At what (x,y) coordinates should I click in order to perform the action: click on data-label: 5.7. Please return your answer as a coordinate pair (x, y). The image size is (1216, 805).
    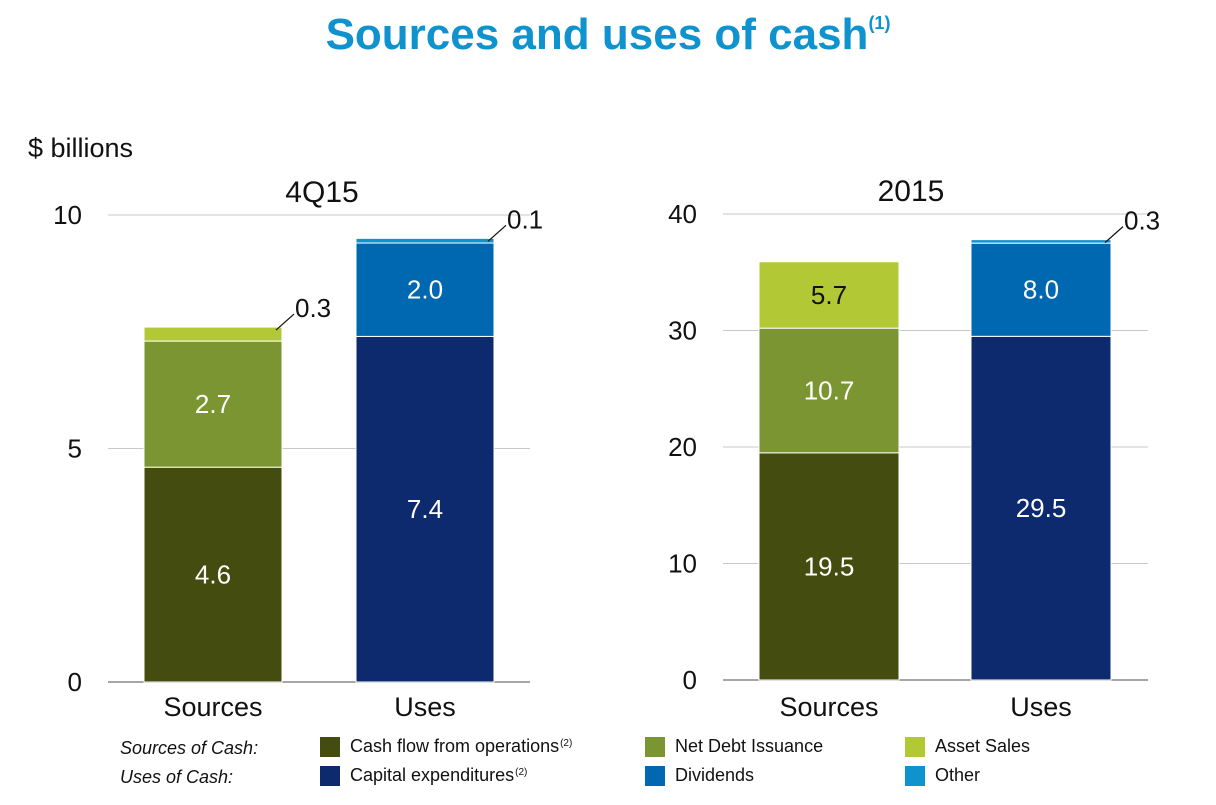
    Looking at the image, I should click on (829, 295).